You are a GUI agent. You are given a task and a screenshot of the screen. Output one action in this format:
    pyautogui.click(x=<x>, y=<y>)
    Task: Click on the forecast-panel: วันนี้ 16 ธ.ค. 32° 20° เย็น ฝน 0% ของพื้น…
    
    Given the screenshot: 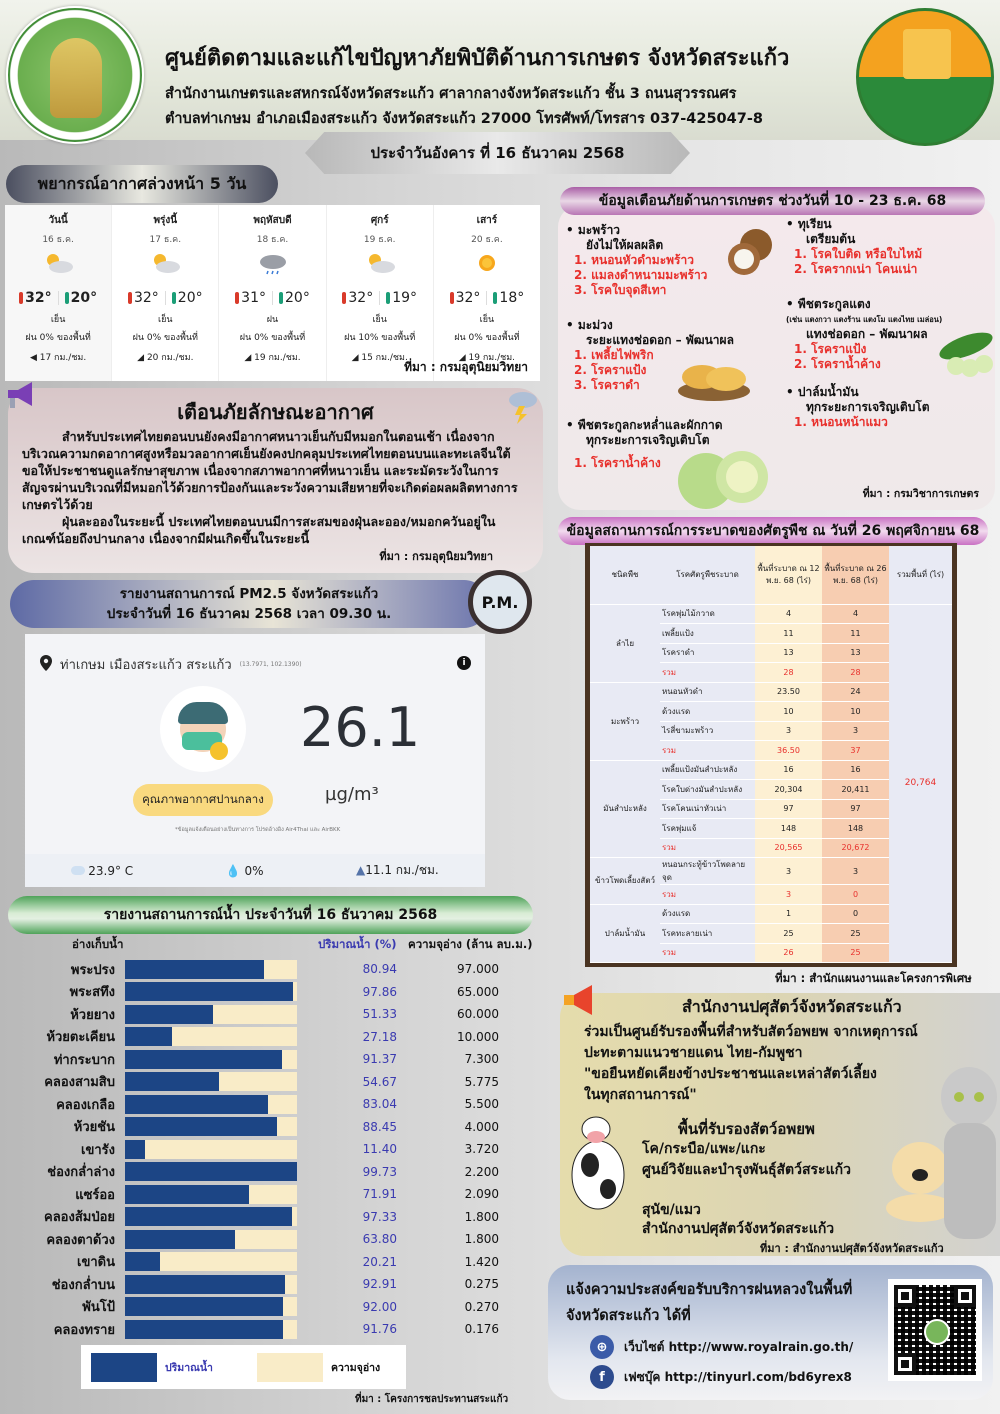 What is the action you would take?
    pyautogui.click(x=272, y=293)
    